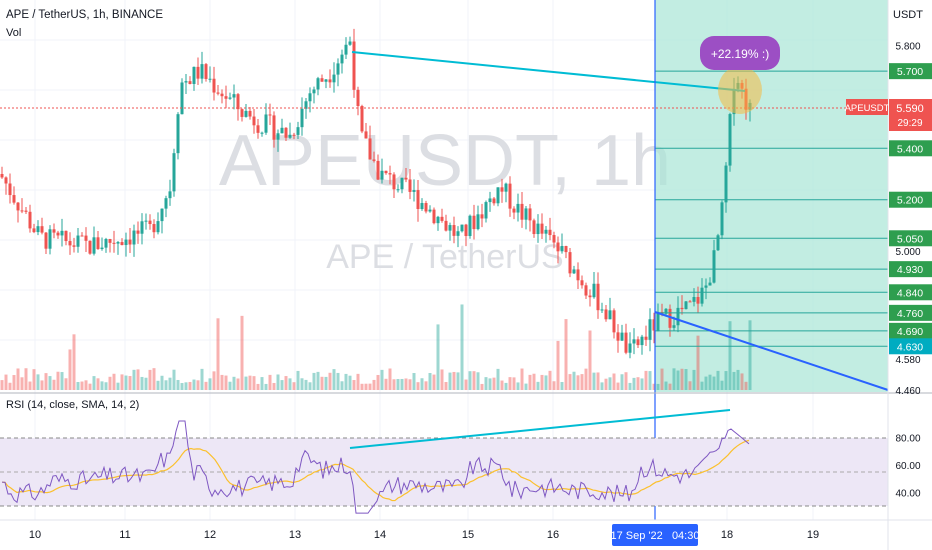 Image resolution: width=932 pixels, height=550 pixels. I want to click on rsi-title: RSI (14, close, SMA, 14, 2), so click(72, 405).